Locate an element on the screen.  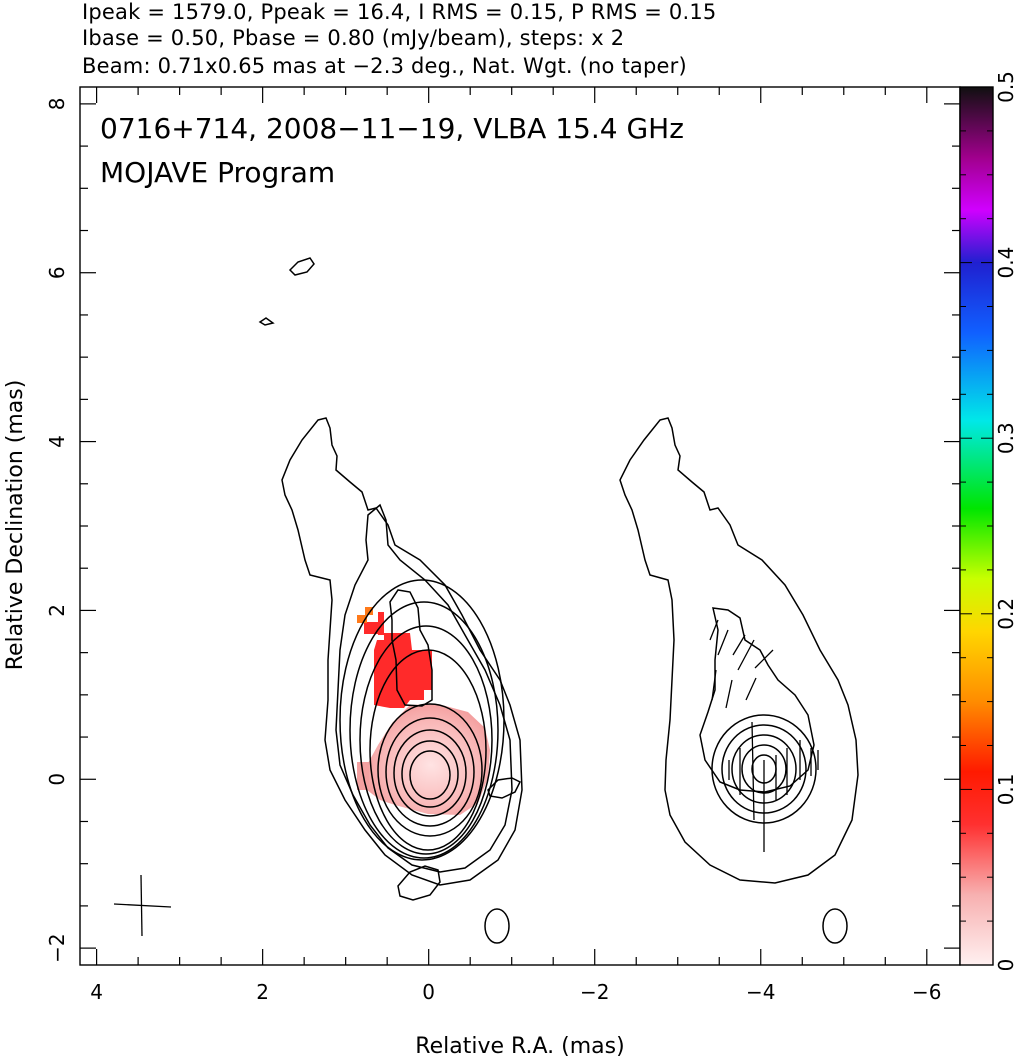
x-tick-label: −4 is located at coordinates (760, 992).